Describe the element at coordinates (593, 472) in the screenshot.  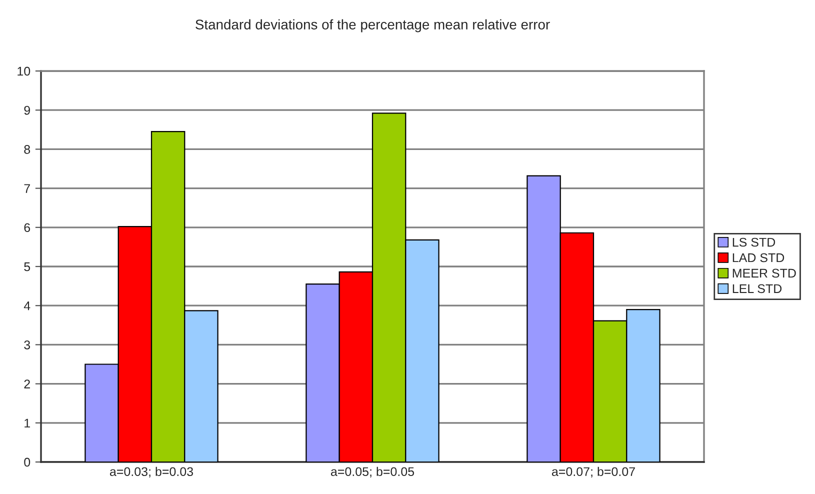
I see `x-tick-label: a=0.07; b=0.07` at that location.